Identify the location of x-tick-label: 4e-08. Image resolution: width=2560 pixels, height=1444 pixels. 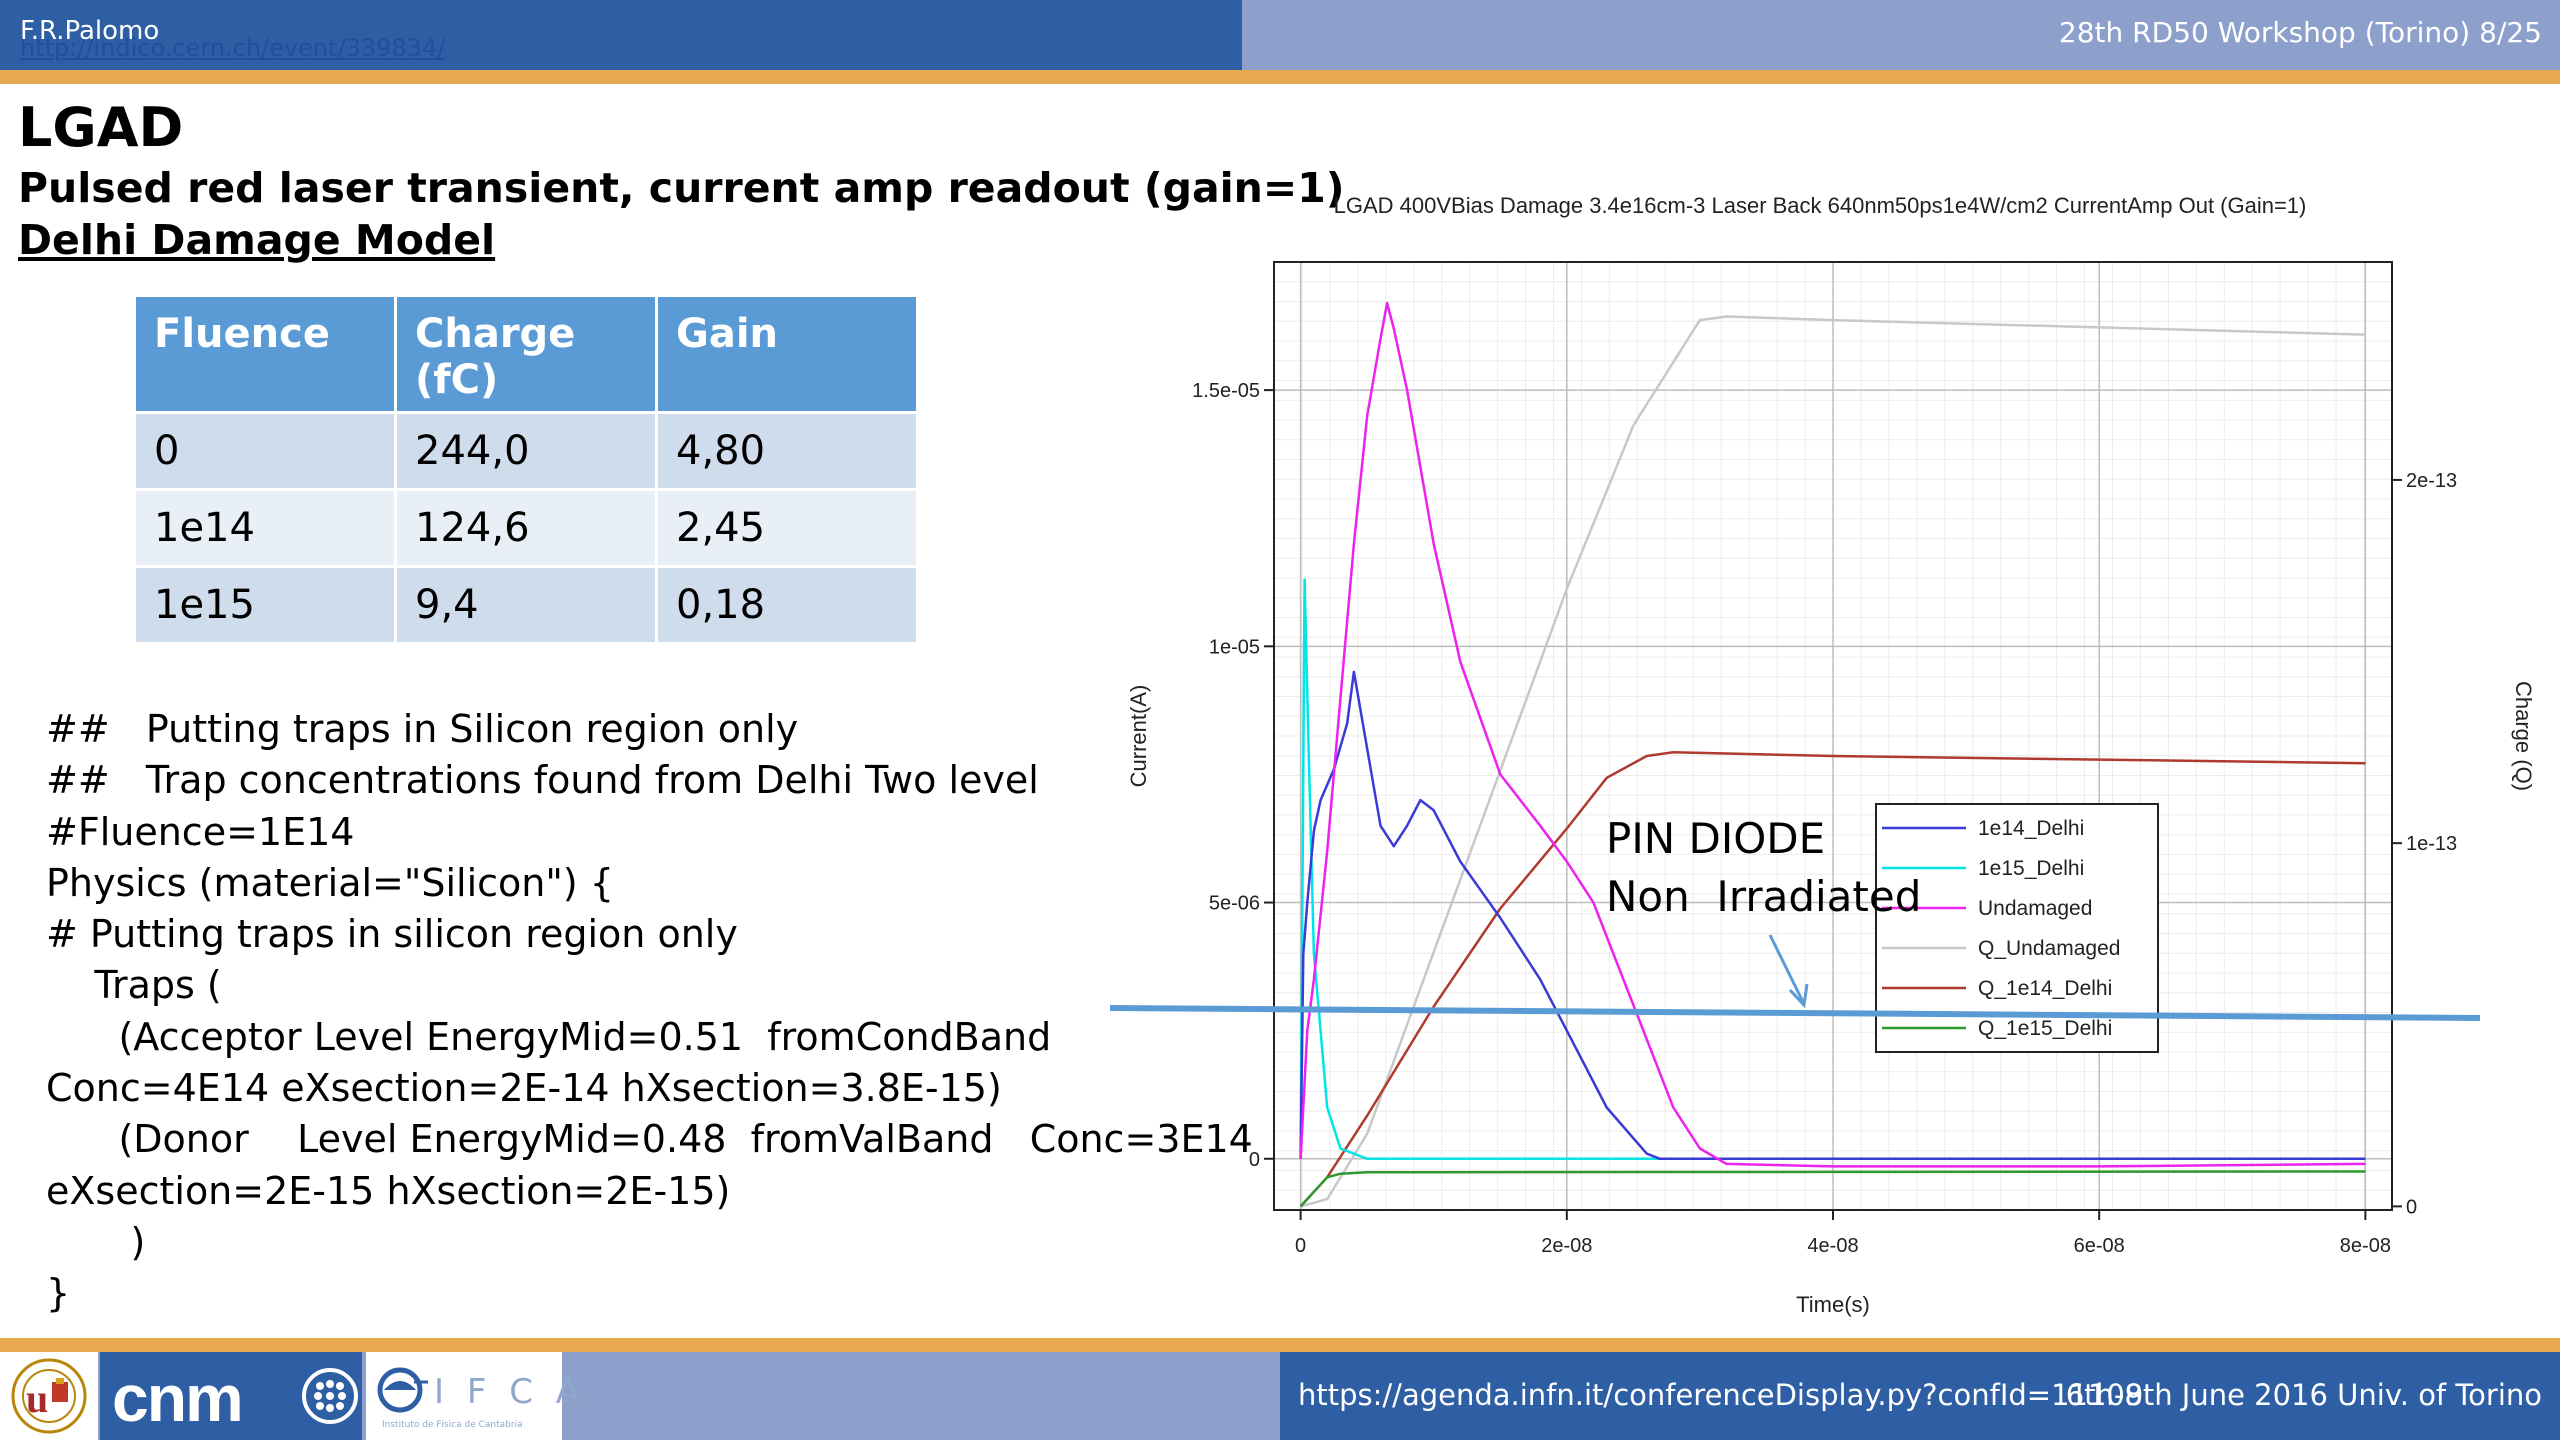
(1832, 1246).